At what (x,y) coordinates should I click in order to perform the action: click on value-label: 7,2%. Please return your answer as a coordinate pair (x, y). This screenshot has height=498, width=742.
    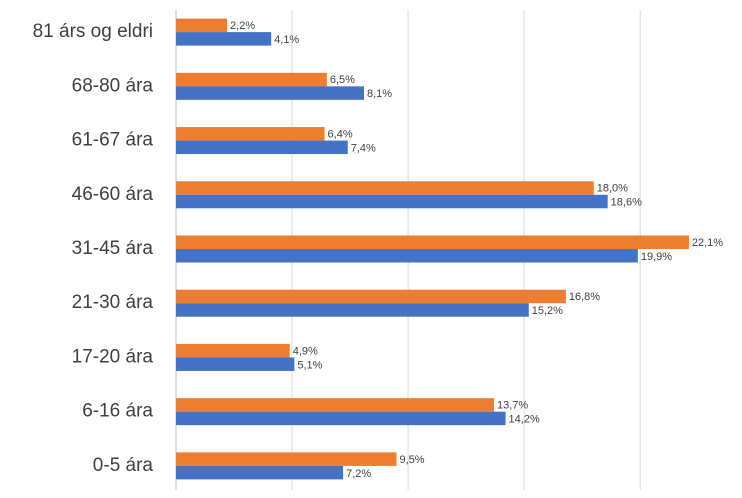
    Looking at the image, I should click on (358, 474).